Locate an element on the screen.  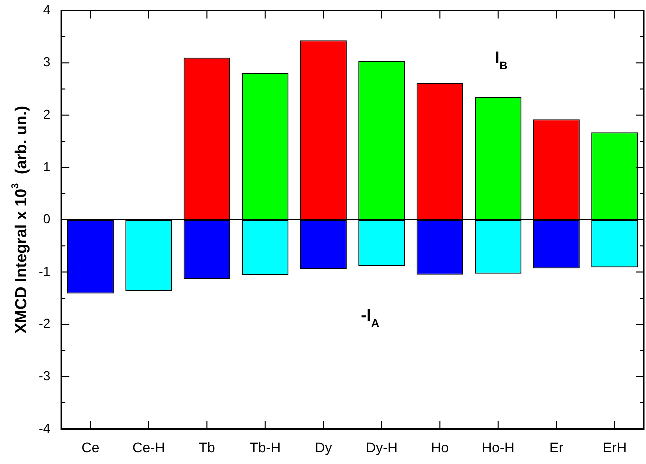
y-axis-title: XMCD Integral x 103 (arb. un.) is located at coordinates (20, 220).